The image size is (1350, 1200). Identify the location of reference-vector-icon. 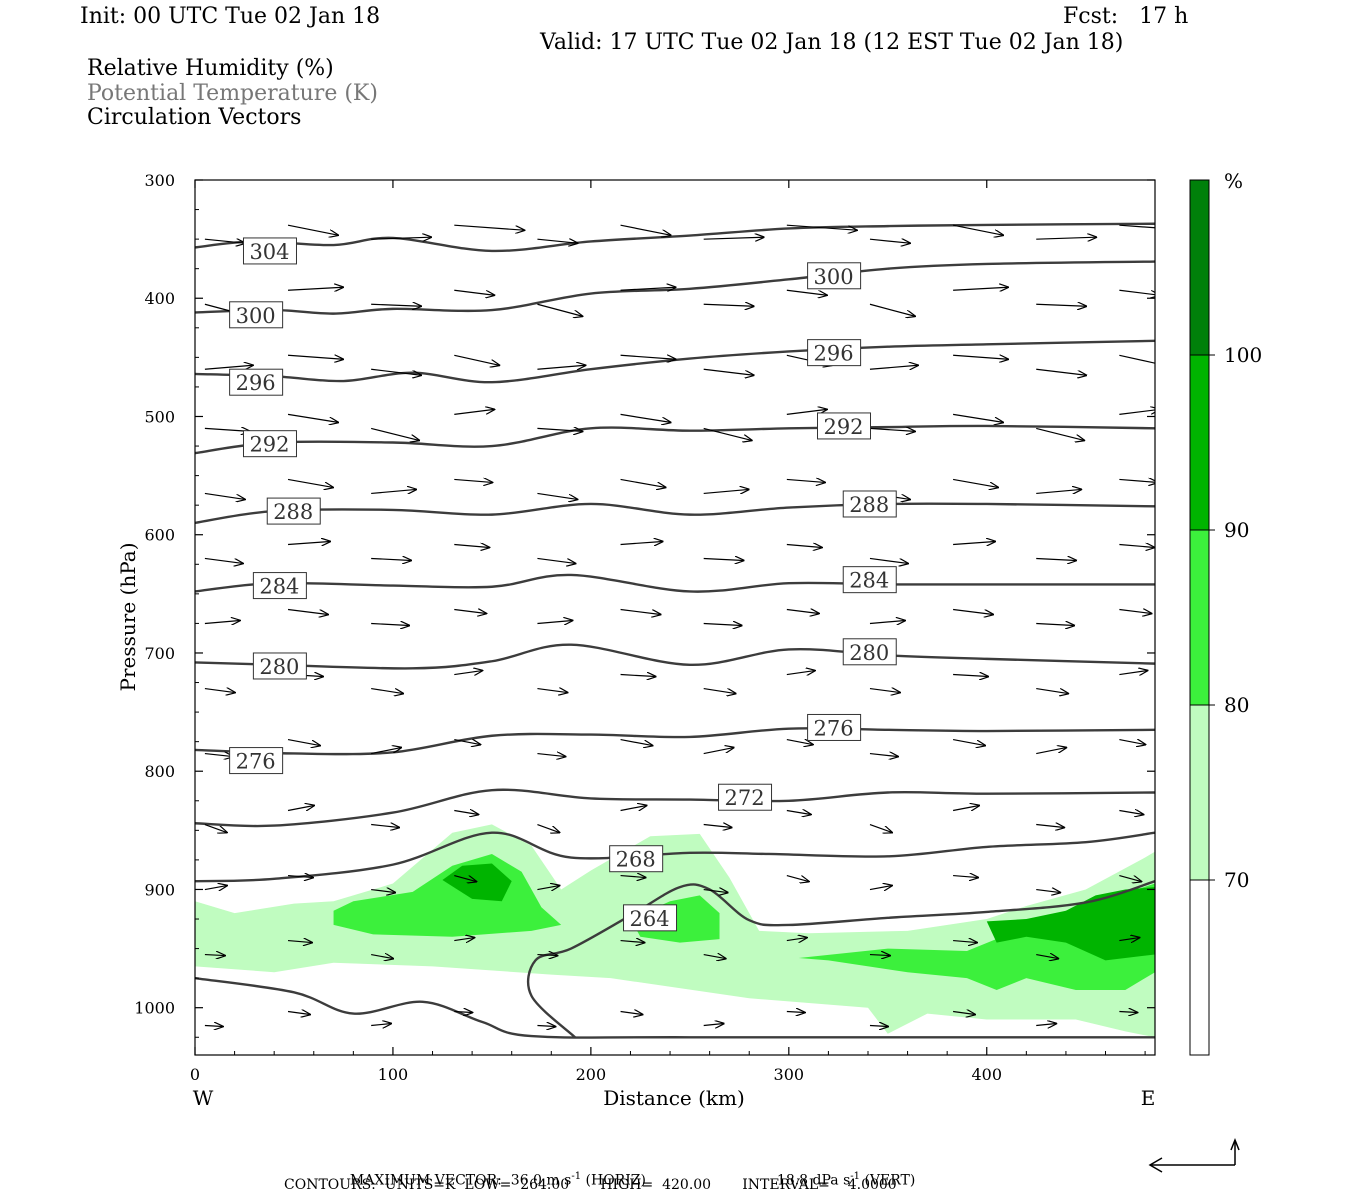
(1194, 1155).